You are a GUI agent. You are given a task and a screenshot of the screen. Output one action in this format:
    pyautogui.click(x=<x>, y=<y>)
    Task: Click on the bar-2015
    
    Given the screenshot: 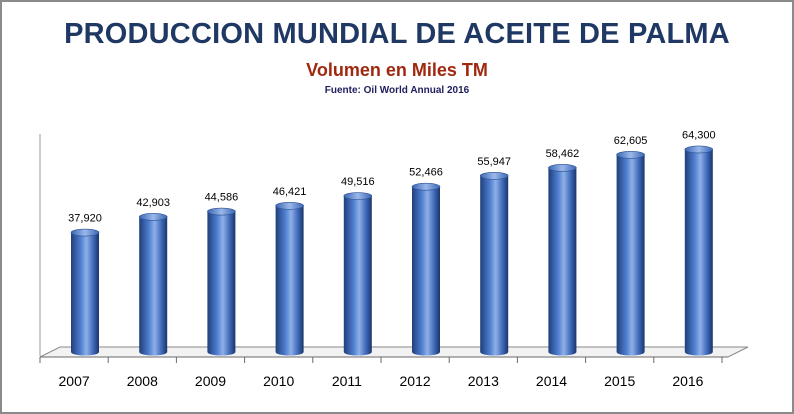 What is the action you would take?
    pyautogui.click(x=630, y=253)
    